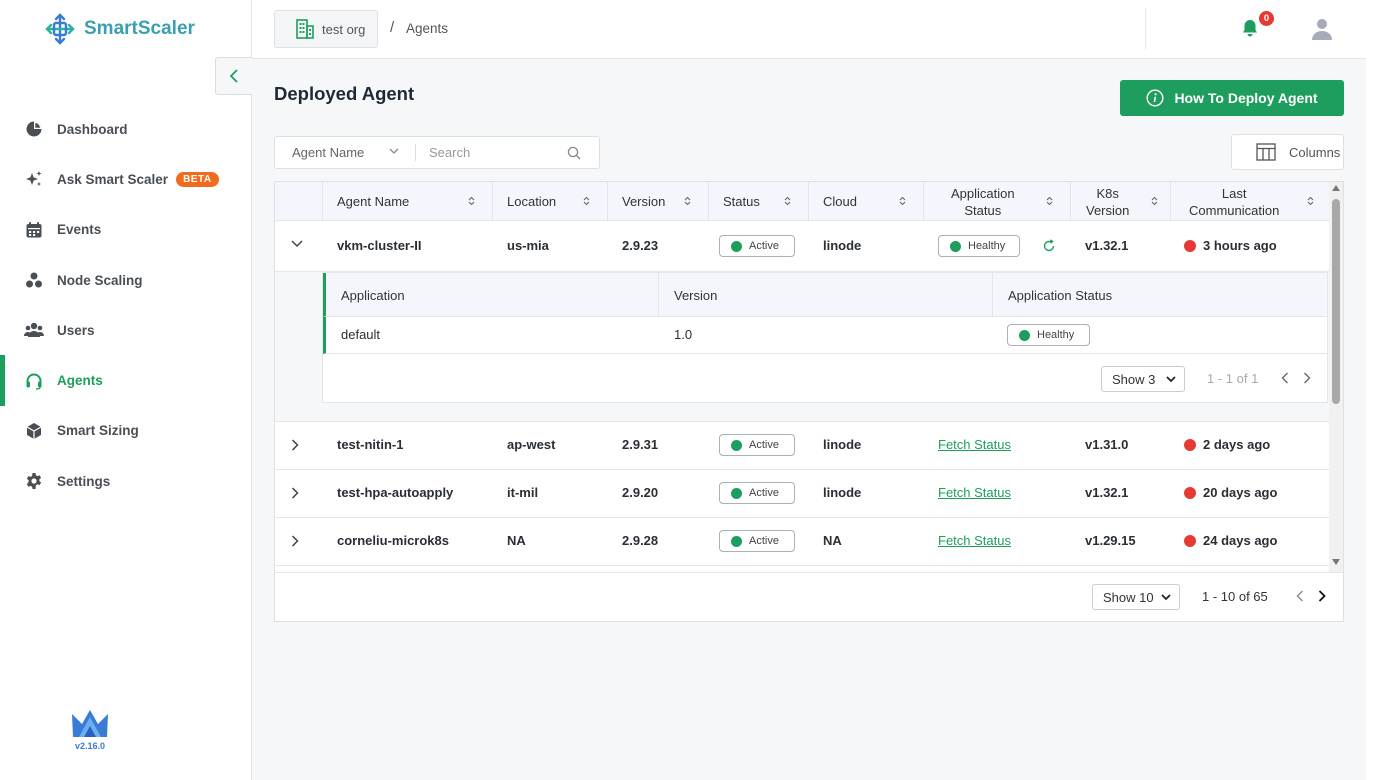  I want to click on sidebar-item-ask-smart-scaler: Ask Smart Scaler BETA, so click(125, 179).